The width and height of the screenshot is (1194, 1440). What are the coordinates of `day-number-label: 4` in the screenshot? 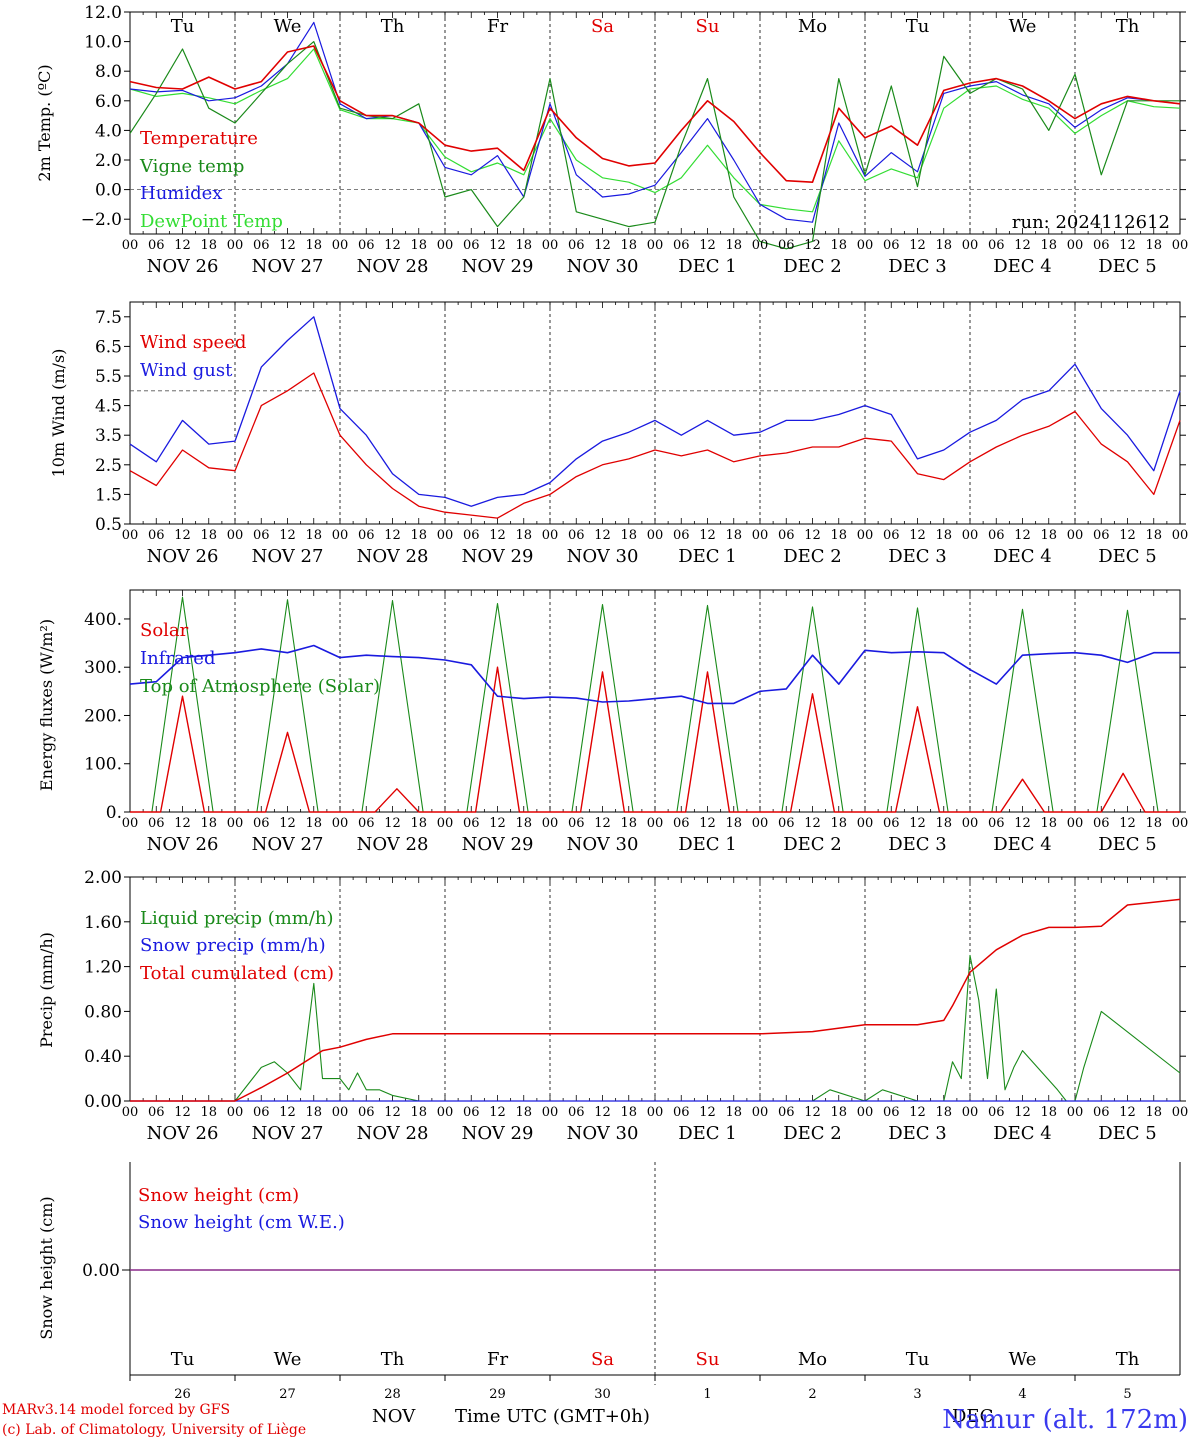 It's located at (1022, 1394).